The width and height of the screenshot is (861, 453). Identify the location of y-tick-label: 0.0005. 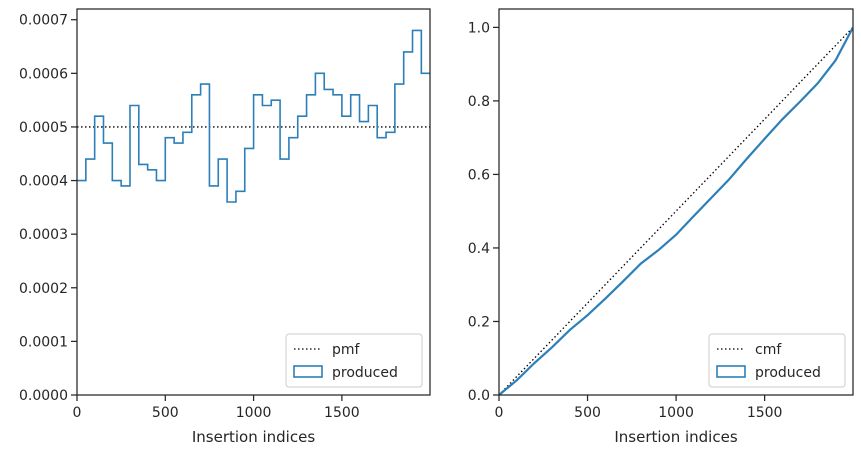
(43, 128).